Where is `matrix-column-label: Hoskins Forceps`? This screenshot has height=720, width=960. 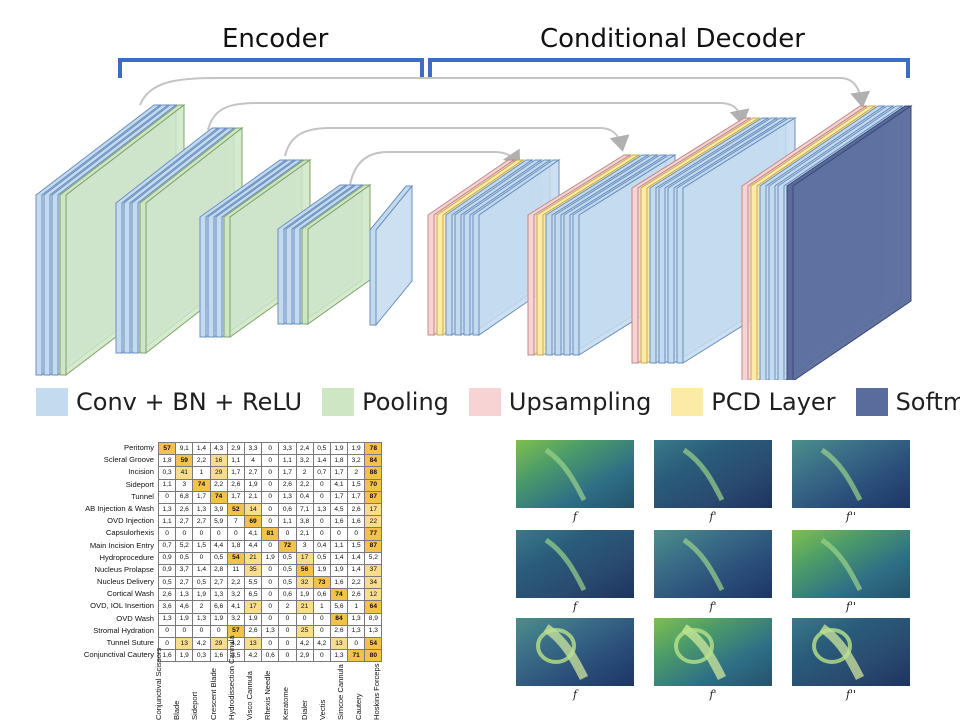
matrix-column-label: Hoskins Forceps is located at coordinates (380, 684).